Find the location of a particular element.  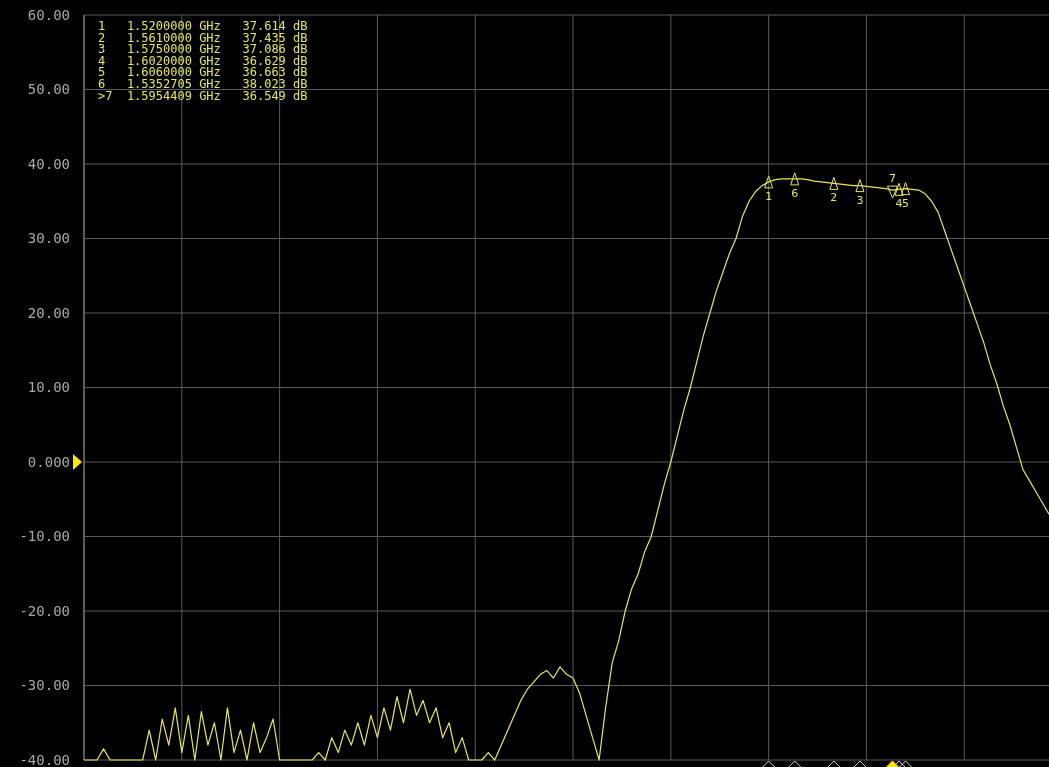

y-tick-label: 60.00 is located at coordinates (48, 14).